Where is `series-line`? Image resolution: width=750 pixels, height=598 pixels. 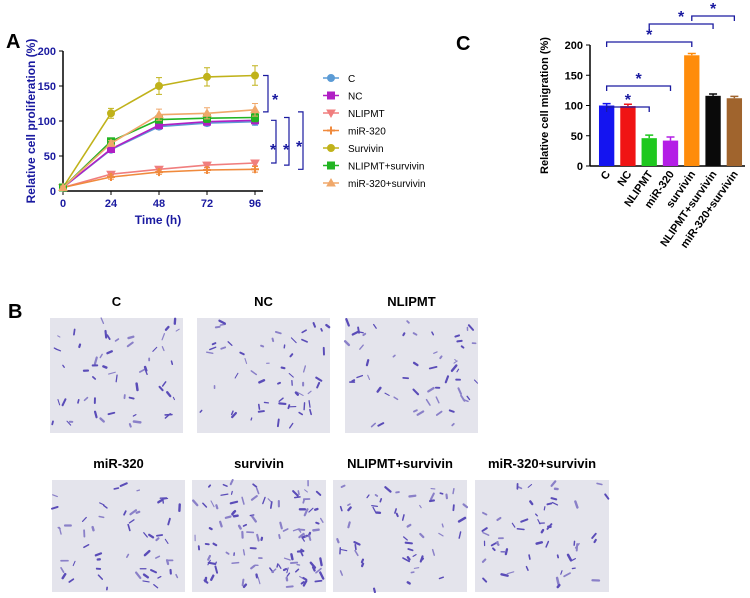 series-line is located at coordinates (159, 155).